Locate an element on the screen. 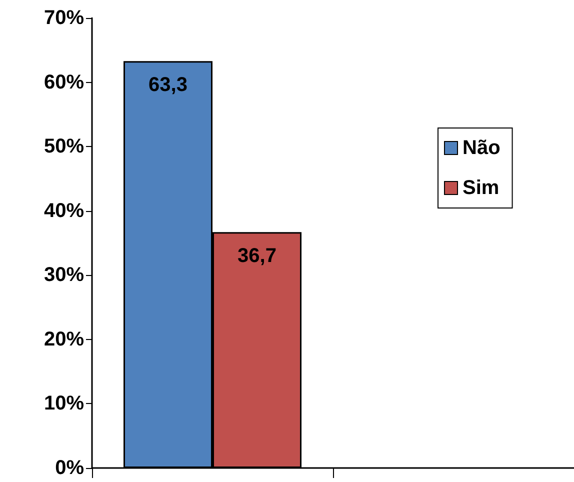 The height and width of the screenshot is (482, 574). legend-label: Sim is located at coordinates (481, 188).